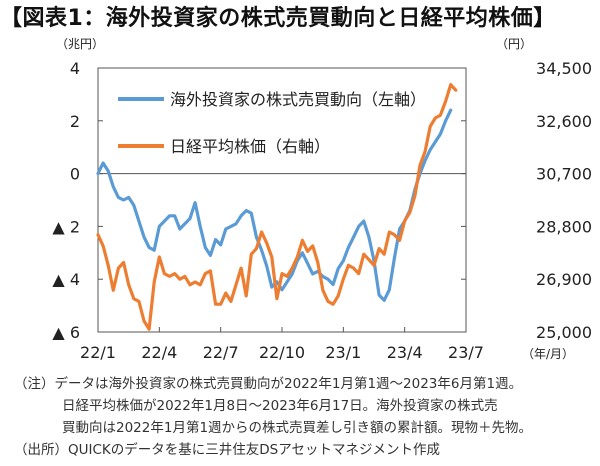 Image resolution: width=600 pixels, height=466 pixels. I want to click on right-tick-label: 25,000, so click(564, 332).